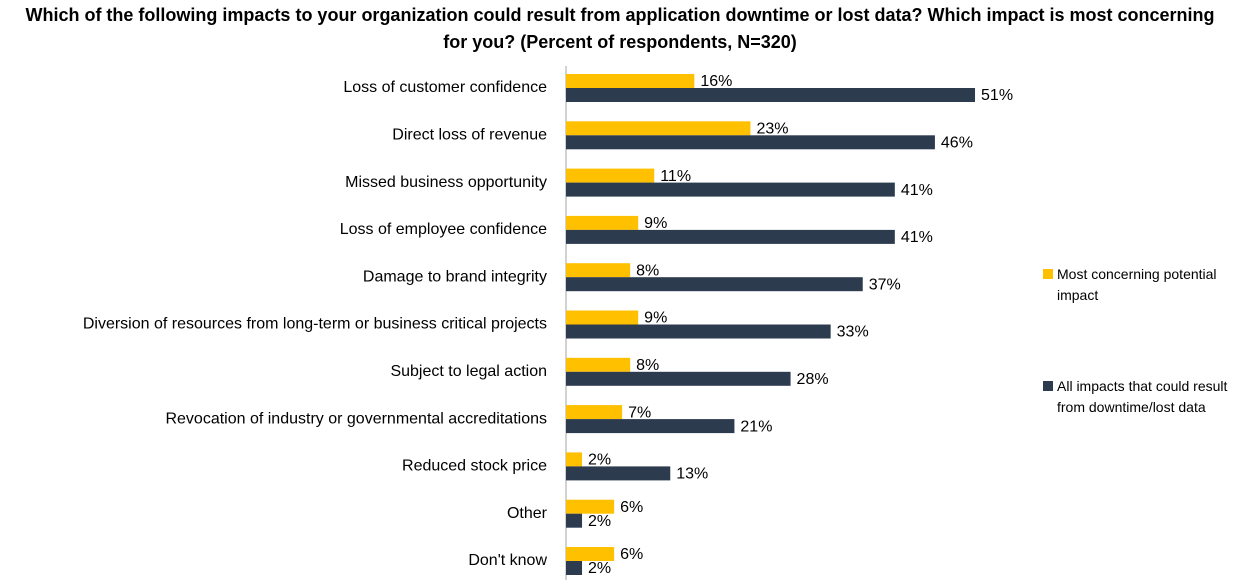 This screenshot has height=586, width=1257. Describe the element at coordinates (957, 143) in the screenshot. I see `value-label: 46%` at that location.